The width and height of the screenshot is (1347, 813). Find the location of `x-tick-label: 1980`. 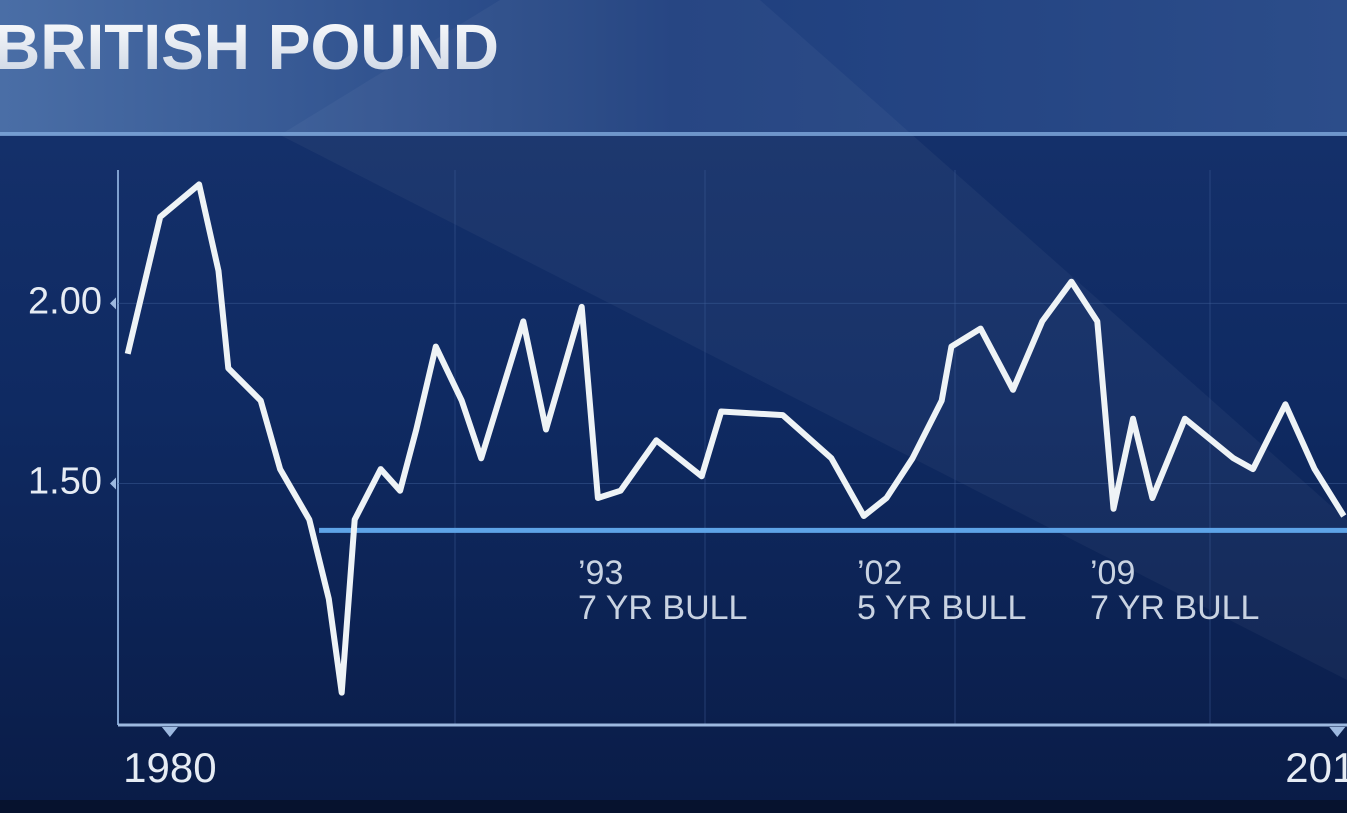

x-tick-label: 1980 is located at coordinates (169, 767).